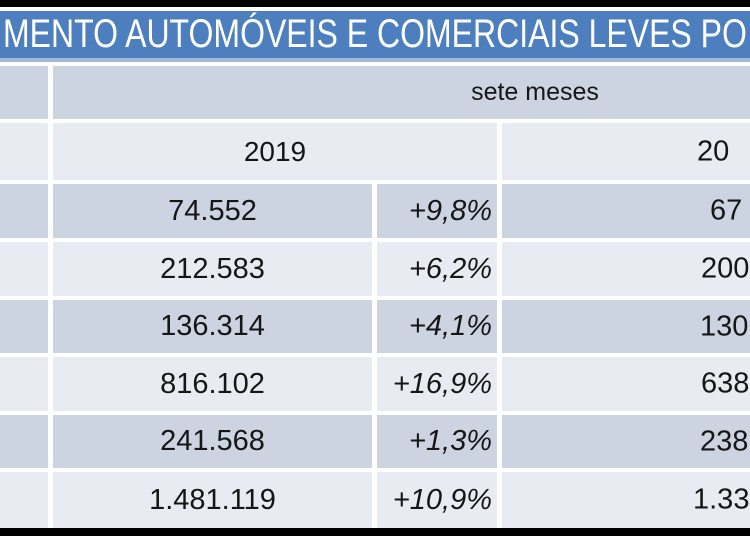 The width and height of the screenshot is (750, 536). What do you see at coordinates (437, 211) in the screenshot?
I see `pct-2019-cell: +9,8%` at bounding box center [437, 211].